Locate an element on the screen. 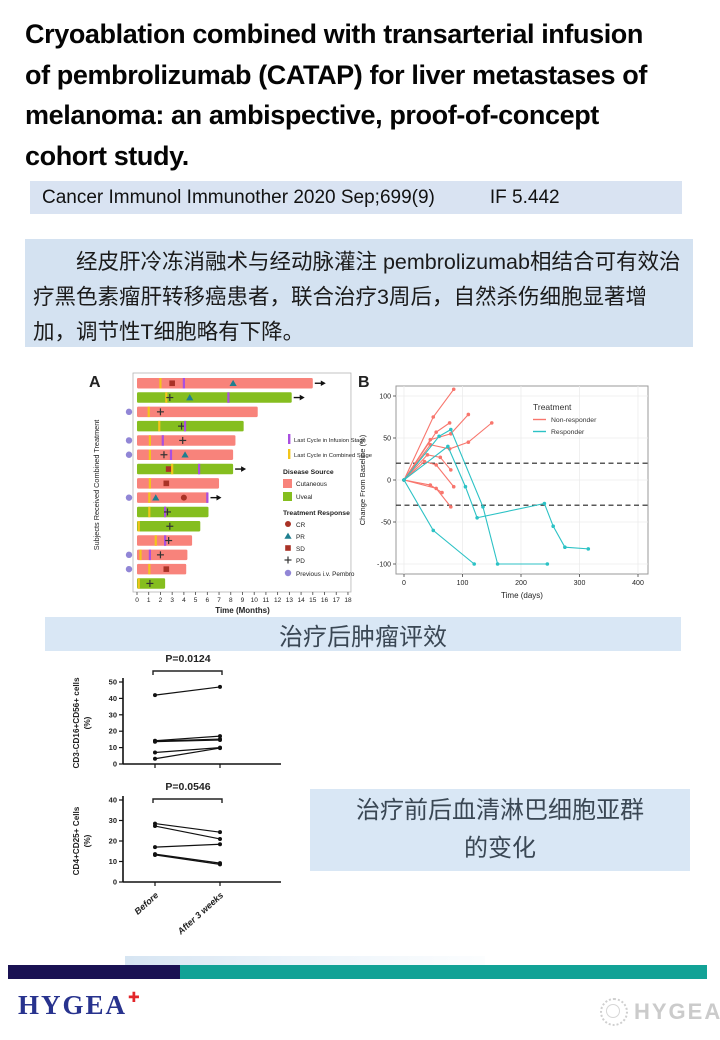 The width and height of the screenshot is (720, 1040). svg-text: 1 is located at coordinates (149, 600).